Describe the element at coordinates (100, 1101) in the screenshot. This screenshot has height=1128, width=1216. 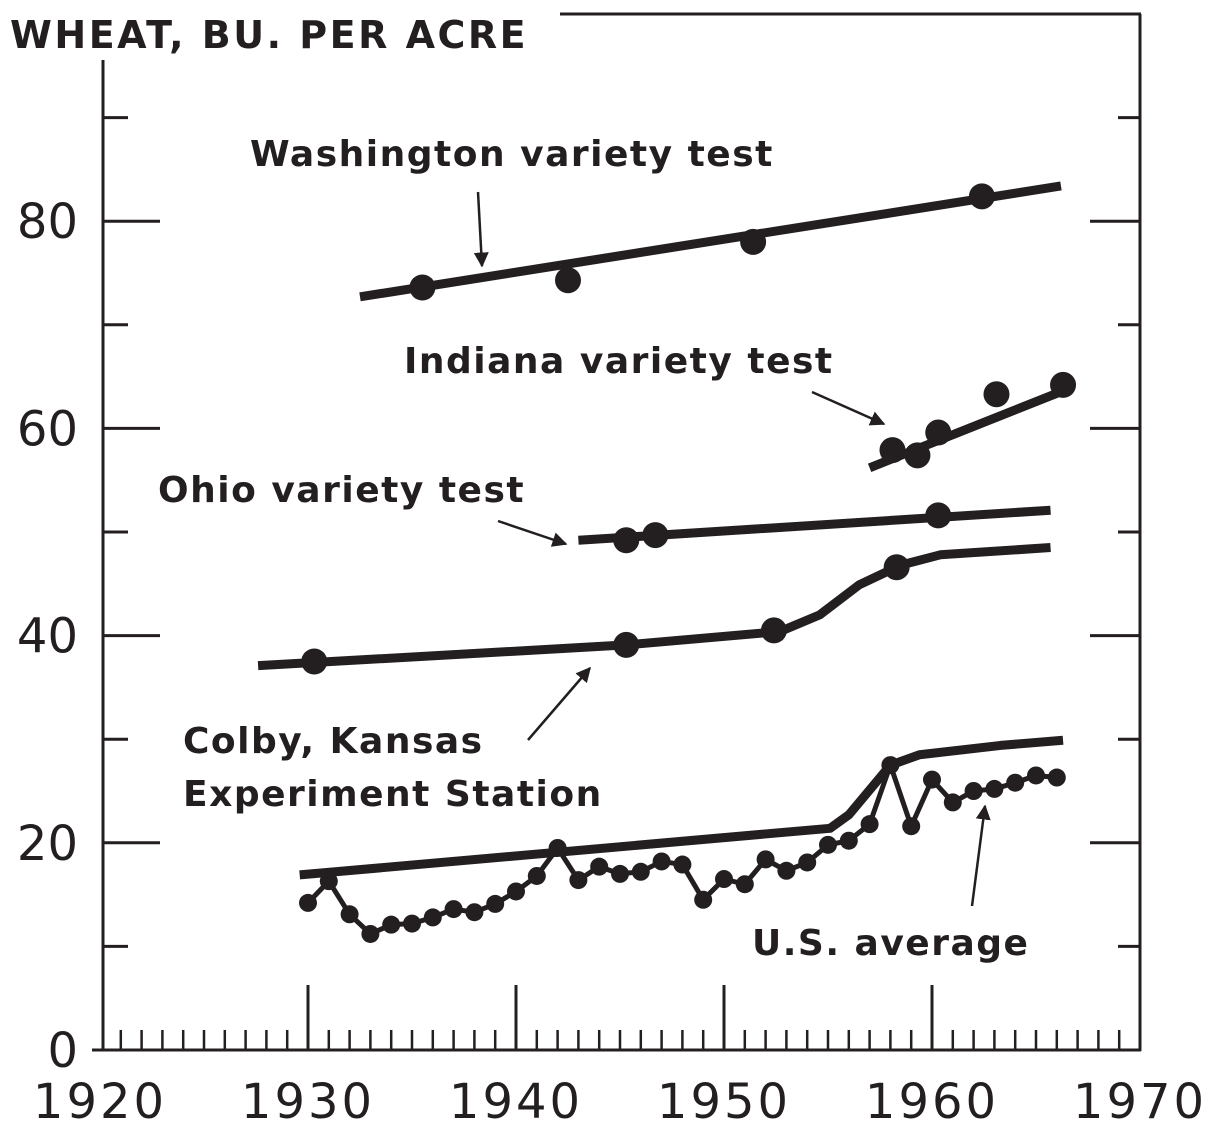
I see `x-tick-label: 1920` at that location.